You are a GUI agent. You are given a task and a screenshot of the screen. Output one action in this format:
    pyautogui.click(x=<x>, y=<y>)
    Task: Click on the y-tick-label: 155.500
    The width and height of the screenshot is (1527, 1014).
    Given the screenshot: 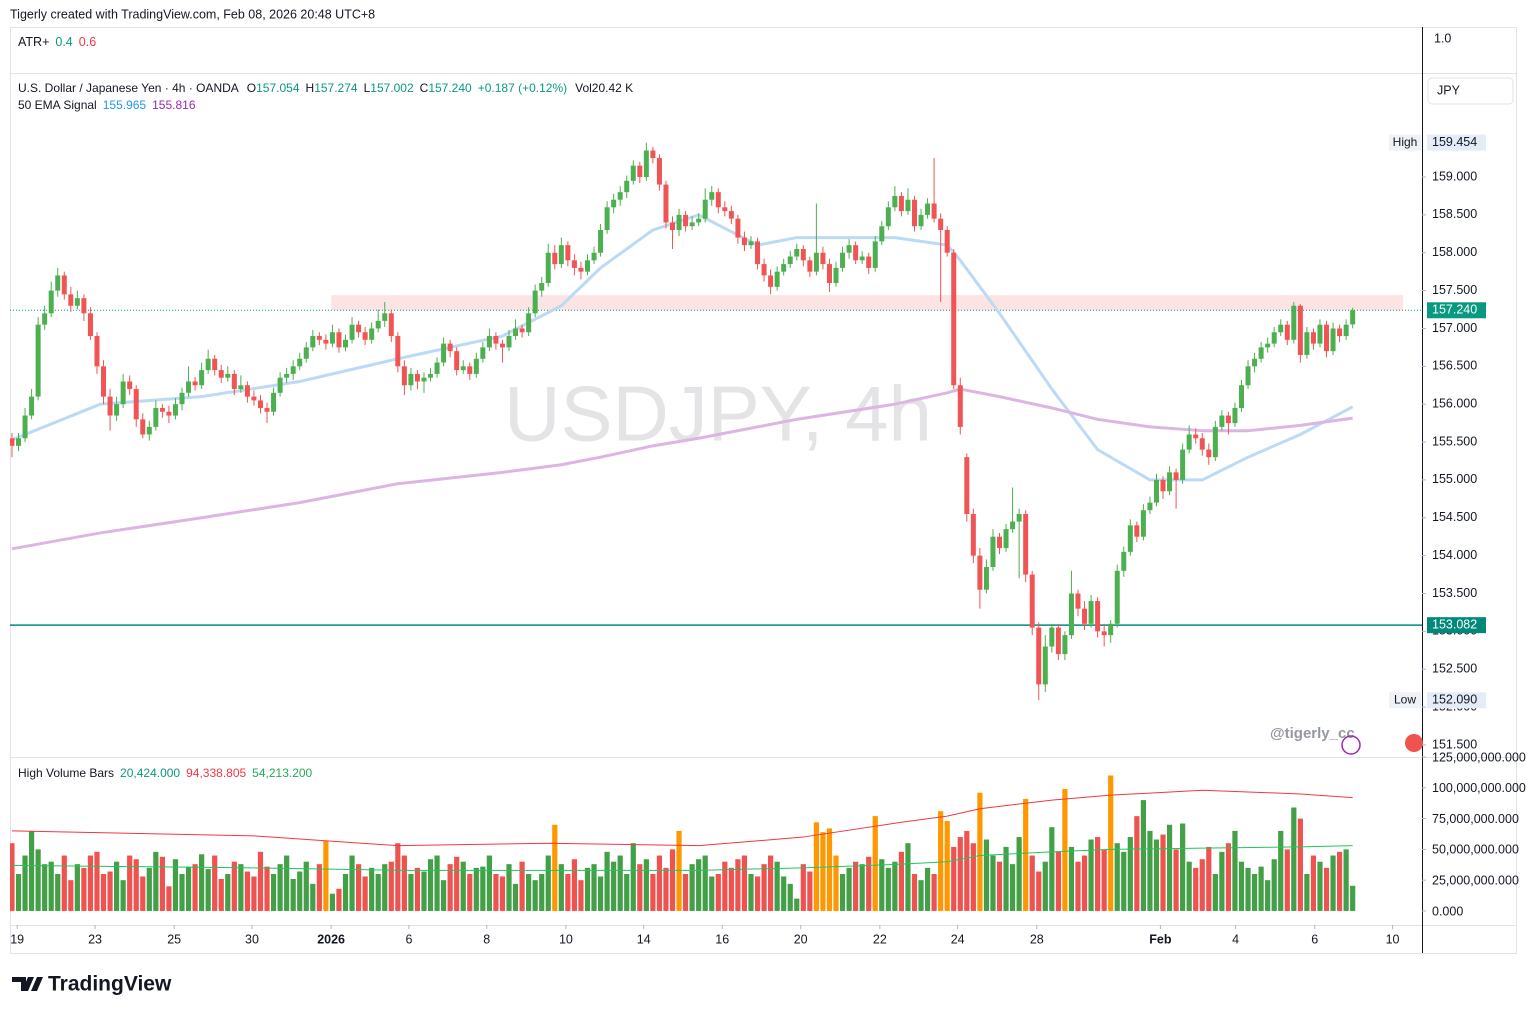 What is the action you would take?
    pyautogui.click(x=1454, y=441)
    